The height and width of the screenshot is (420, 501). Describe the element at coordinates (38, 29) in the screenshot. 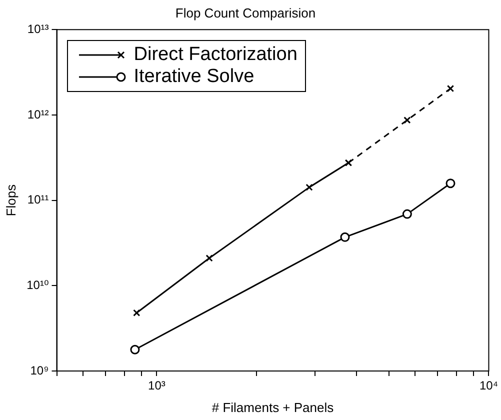

I see `y-tick-label: 10¹³` at that location.